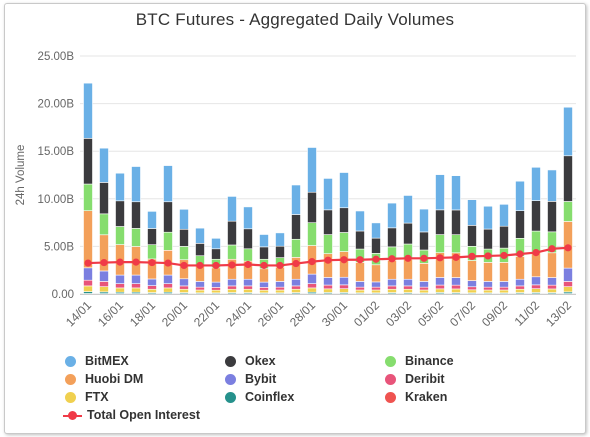  What do you see at coordinates (430, 313) in the screenshot?
I see `x-tick-label: 05/02` at bounding box center [430, 313].